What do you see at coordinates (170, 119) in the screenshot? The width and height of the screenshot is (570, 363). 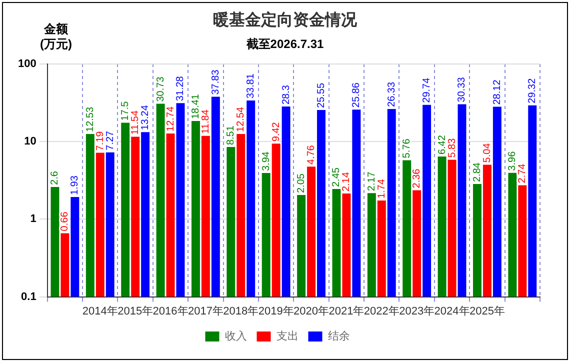 I see `data-label: 12.74` at bounding box center [170, 119].